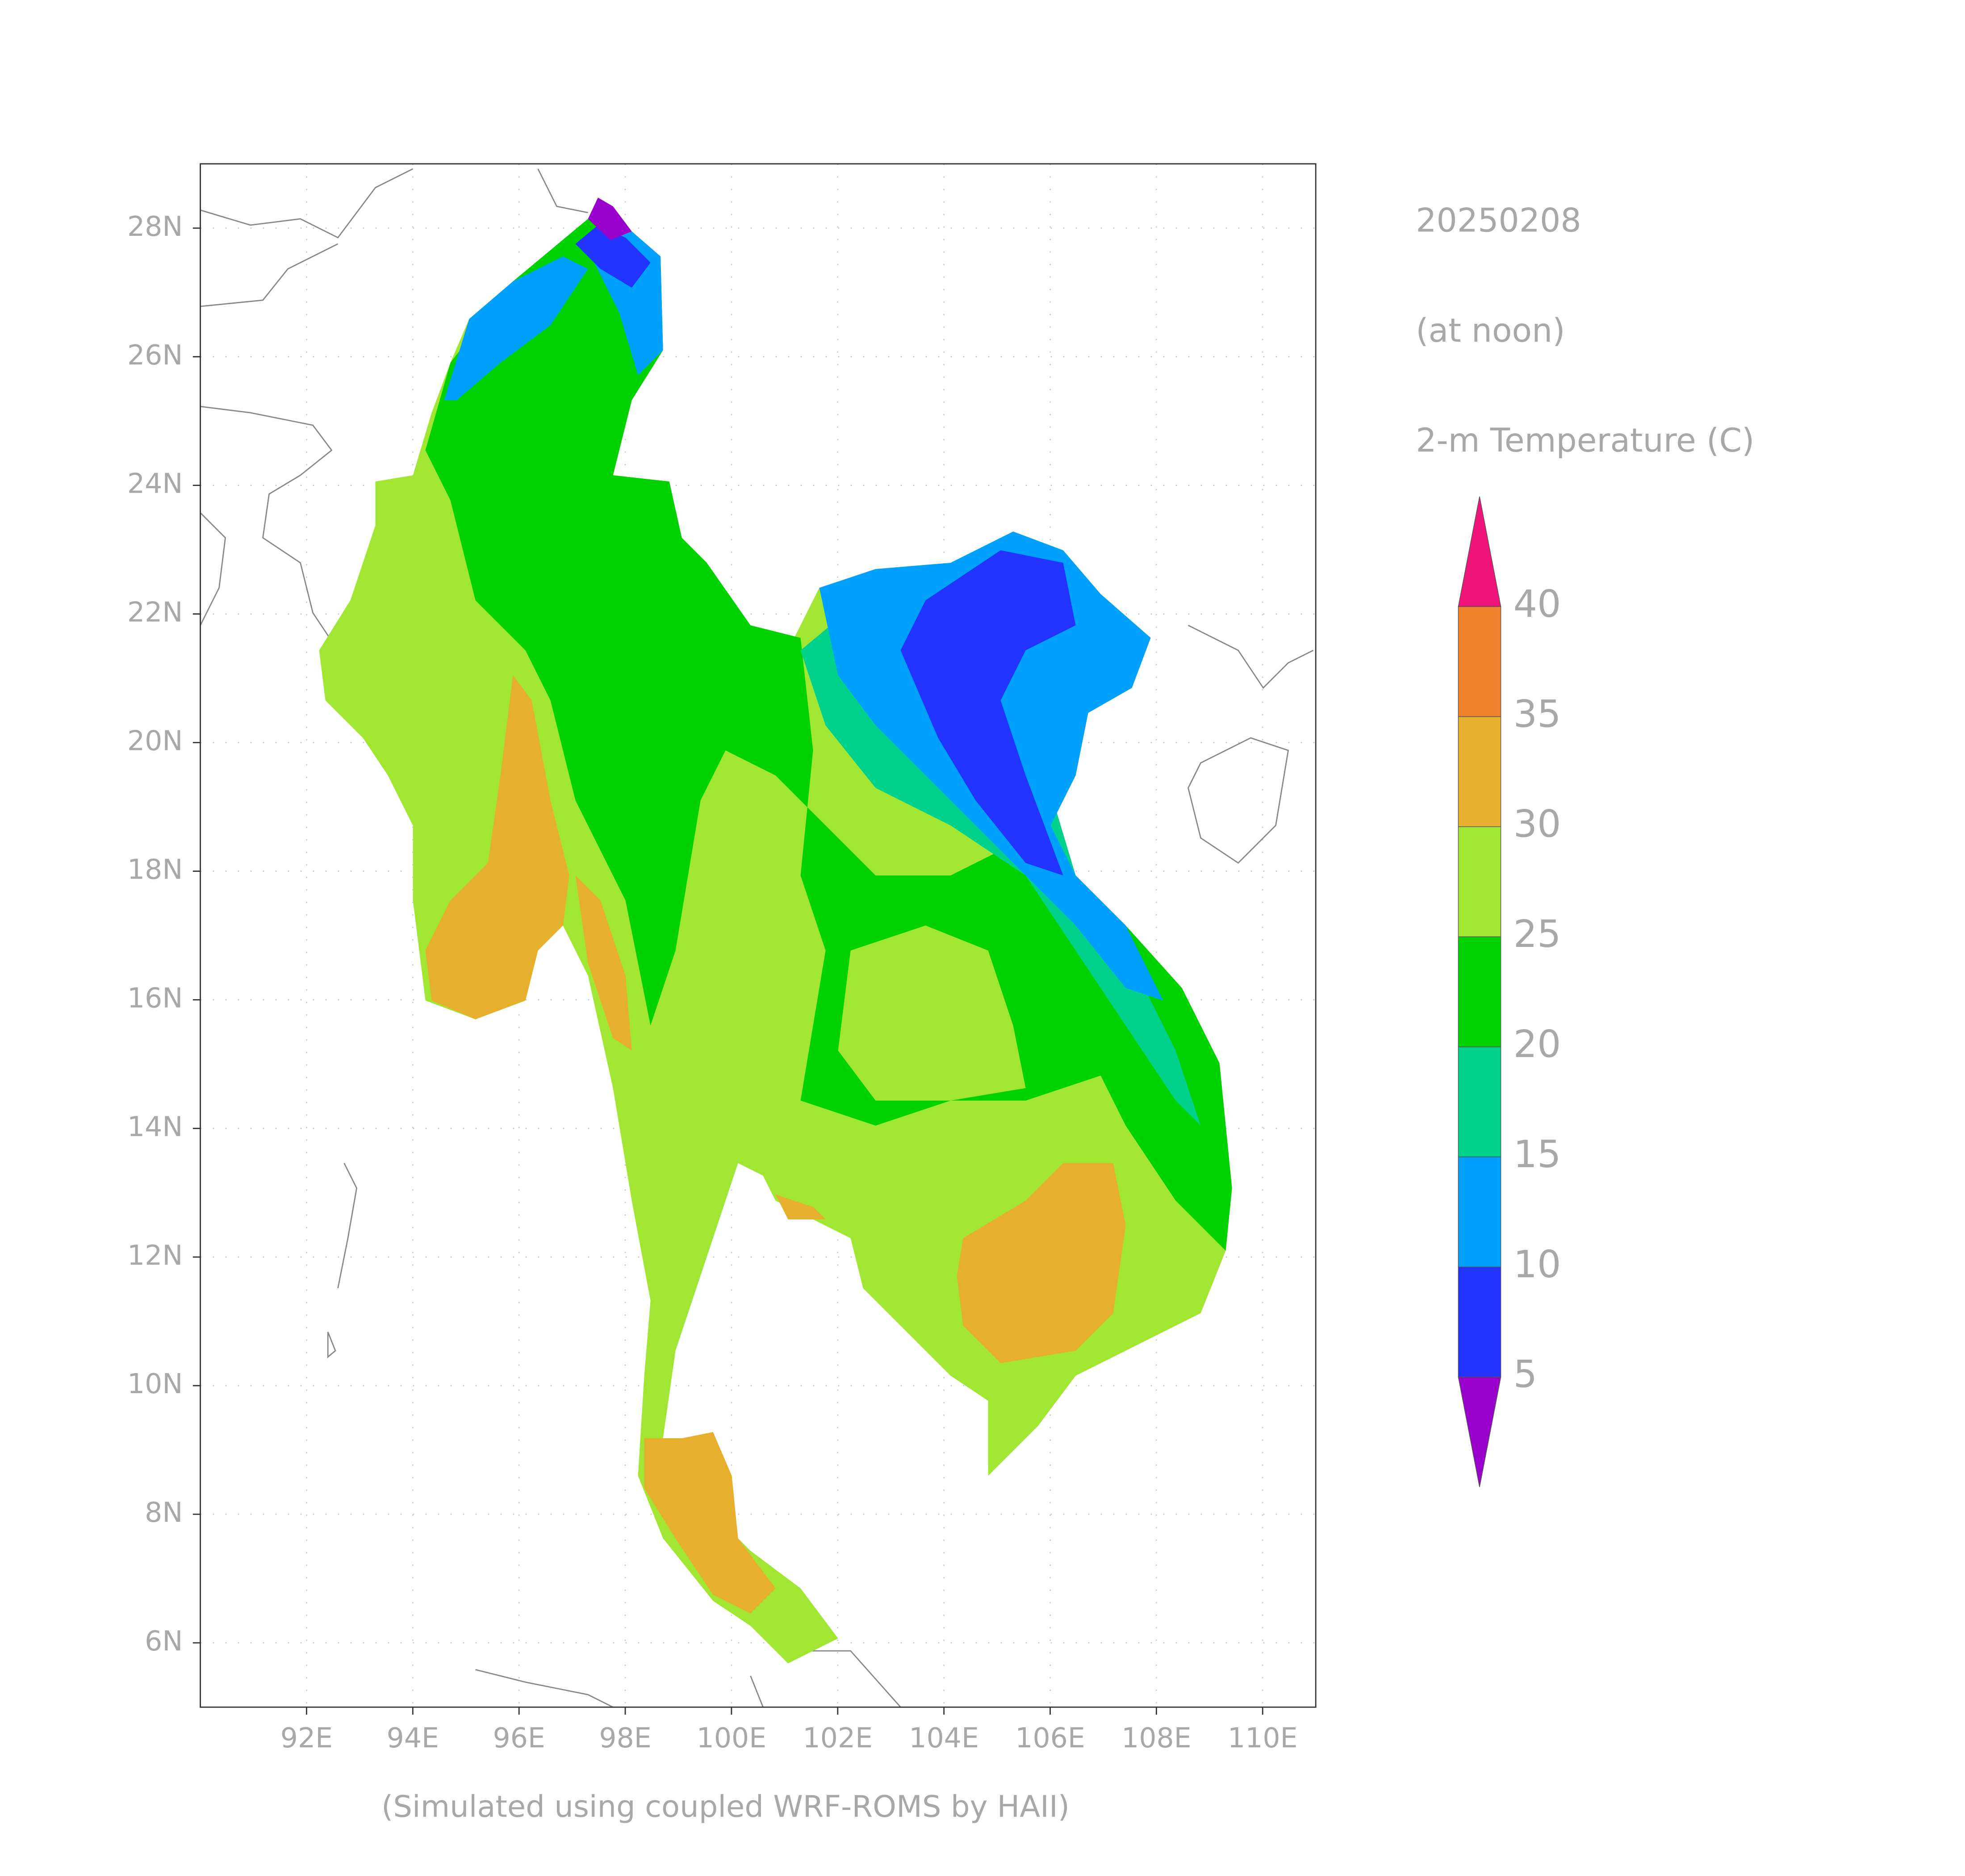 This screenshot has height=1876, width=1965. Describe the element at coordinates (1537, 1044) in the screenshot. I see `colorbar-label: 20` at that location.